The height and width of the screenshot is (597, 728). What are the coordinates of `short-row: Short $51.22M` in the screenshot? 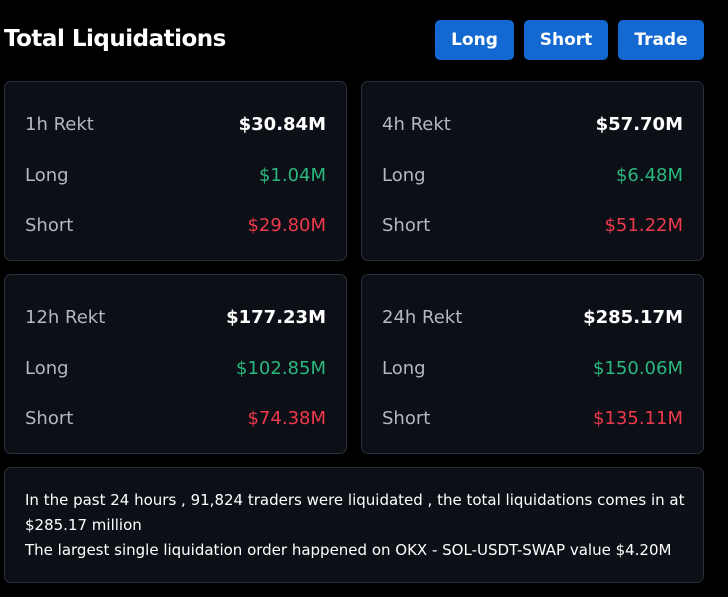 It's located at (532, 225).